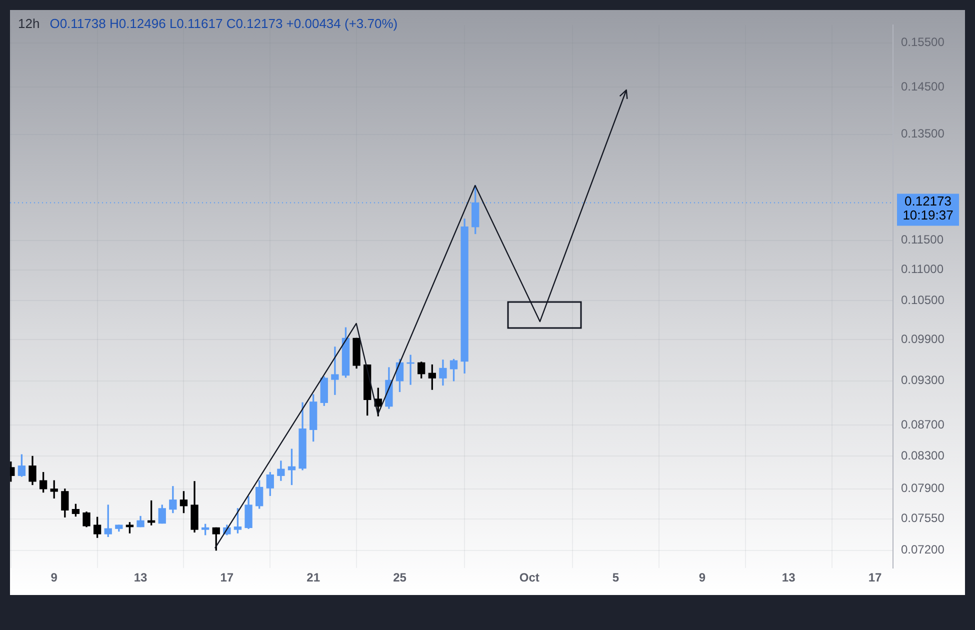 The image size is (975, 630). What do you see at coordinates (923, 299) in the screenshot?
I see `y-tick-label: 0.10500` at bounding box center [923, 299].